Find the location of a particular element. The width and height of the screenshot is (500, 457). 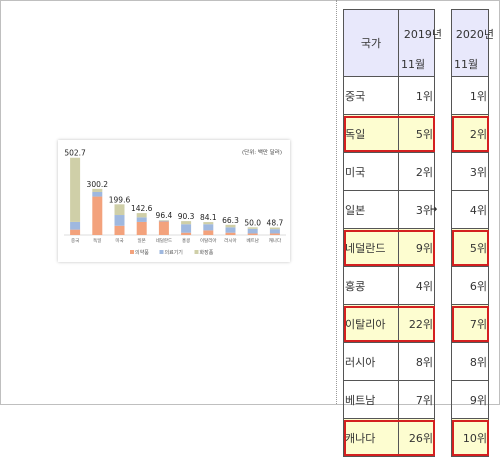

table-row: 8위 is located at coordinates (470, 361).